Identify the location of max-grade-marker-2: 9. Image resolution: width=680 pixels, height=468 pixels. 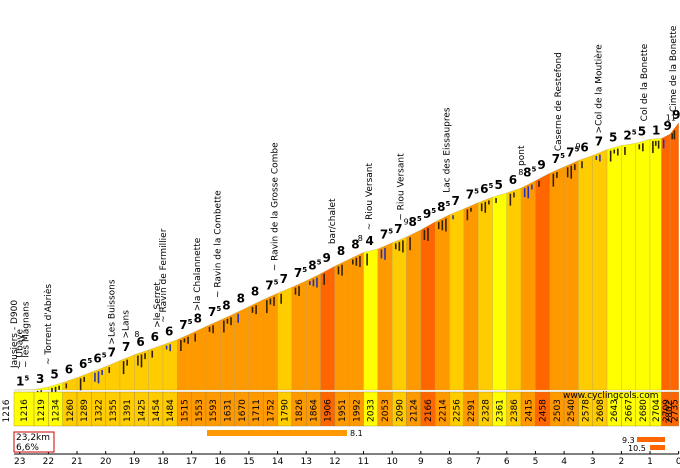
(406, 222).